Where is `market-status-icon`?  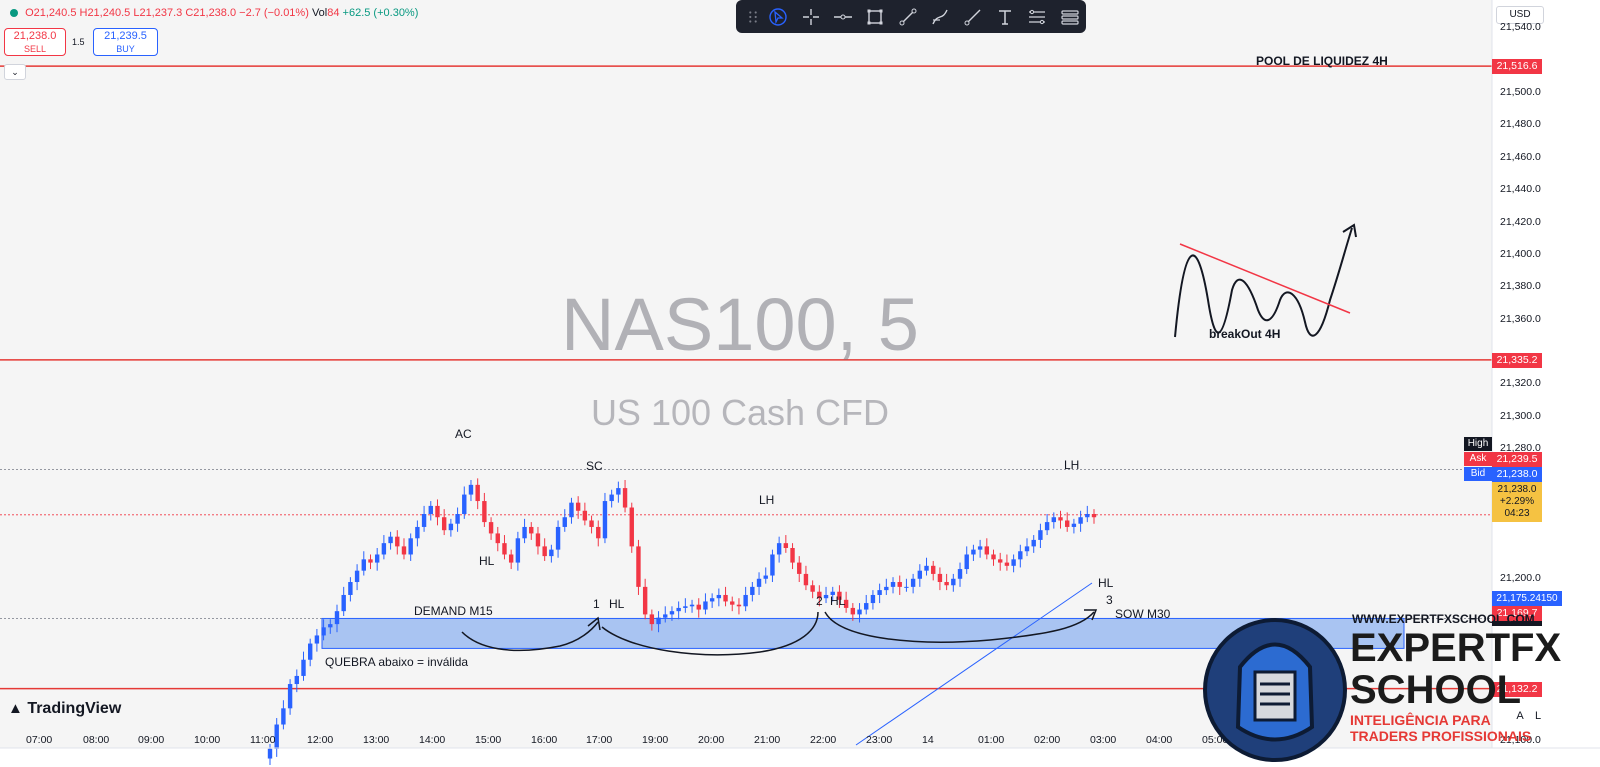
market-status-icon is located at coordinates (14, 13).